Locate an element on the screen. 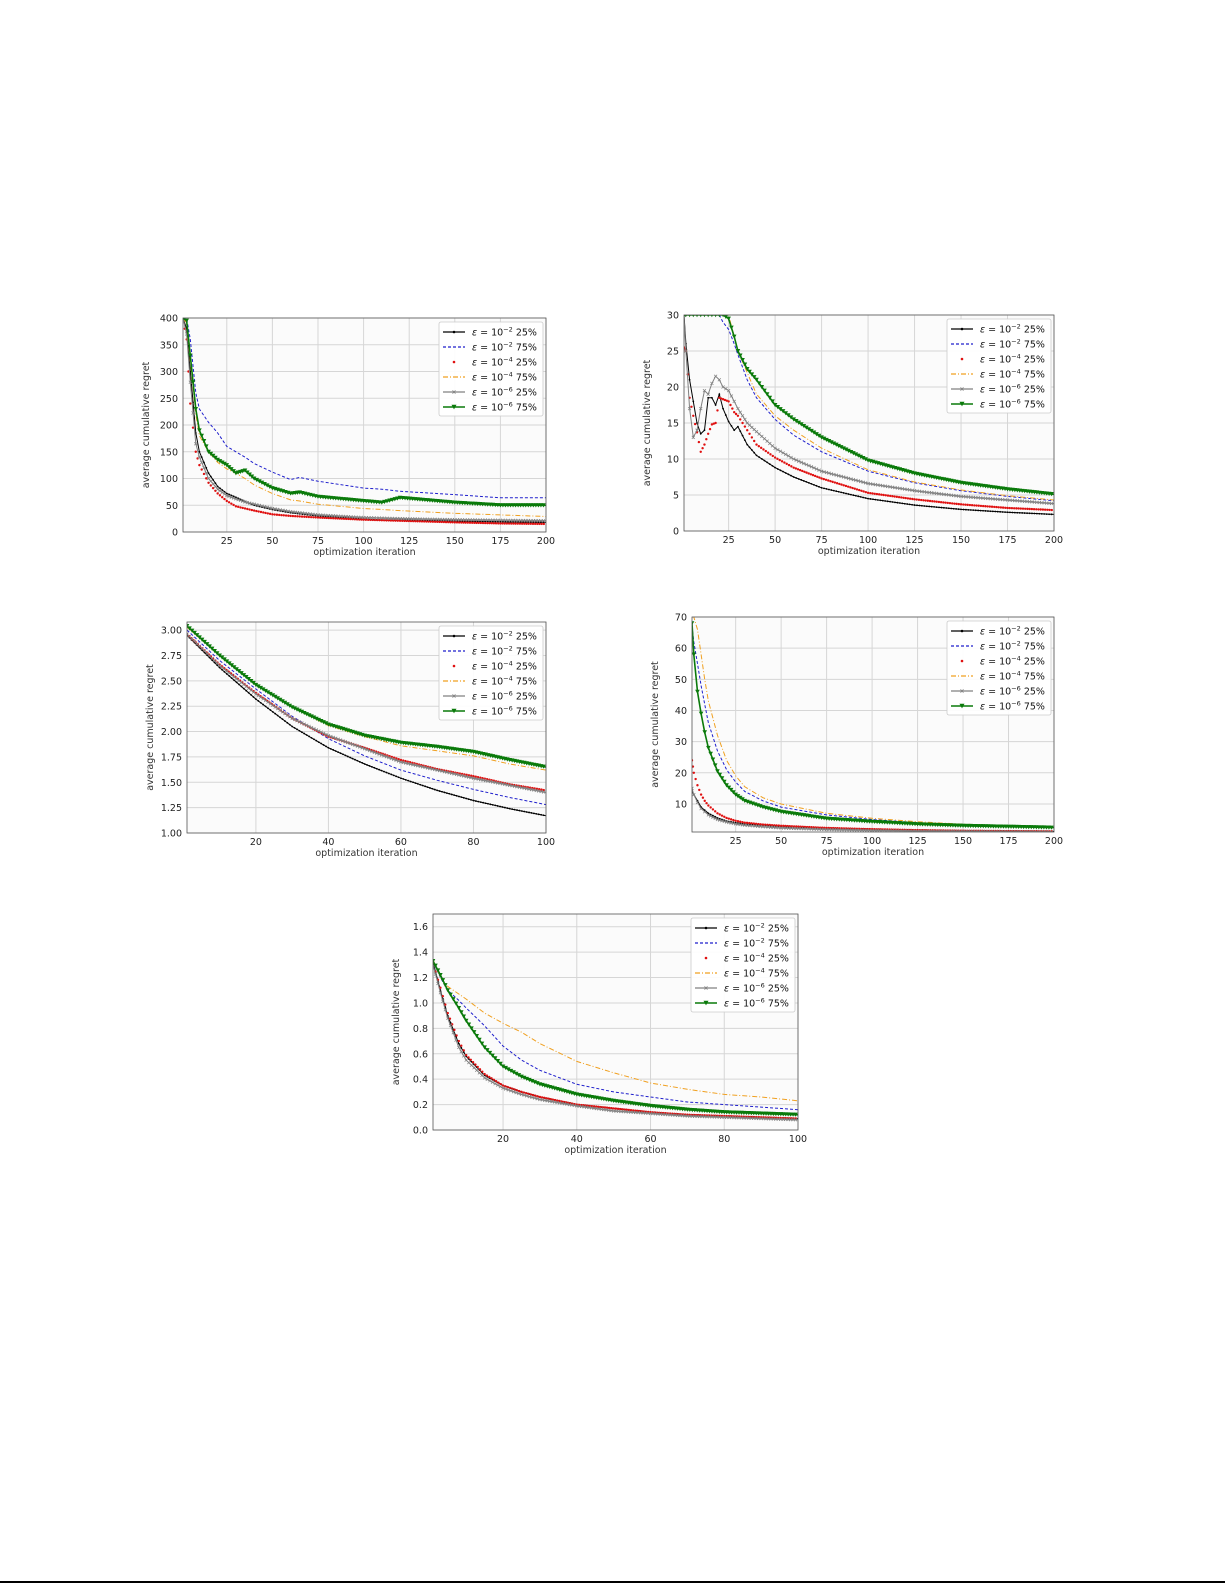  y-tick-label: 300 is located at coordinates (169, 372).